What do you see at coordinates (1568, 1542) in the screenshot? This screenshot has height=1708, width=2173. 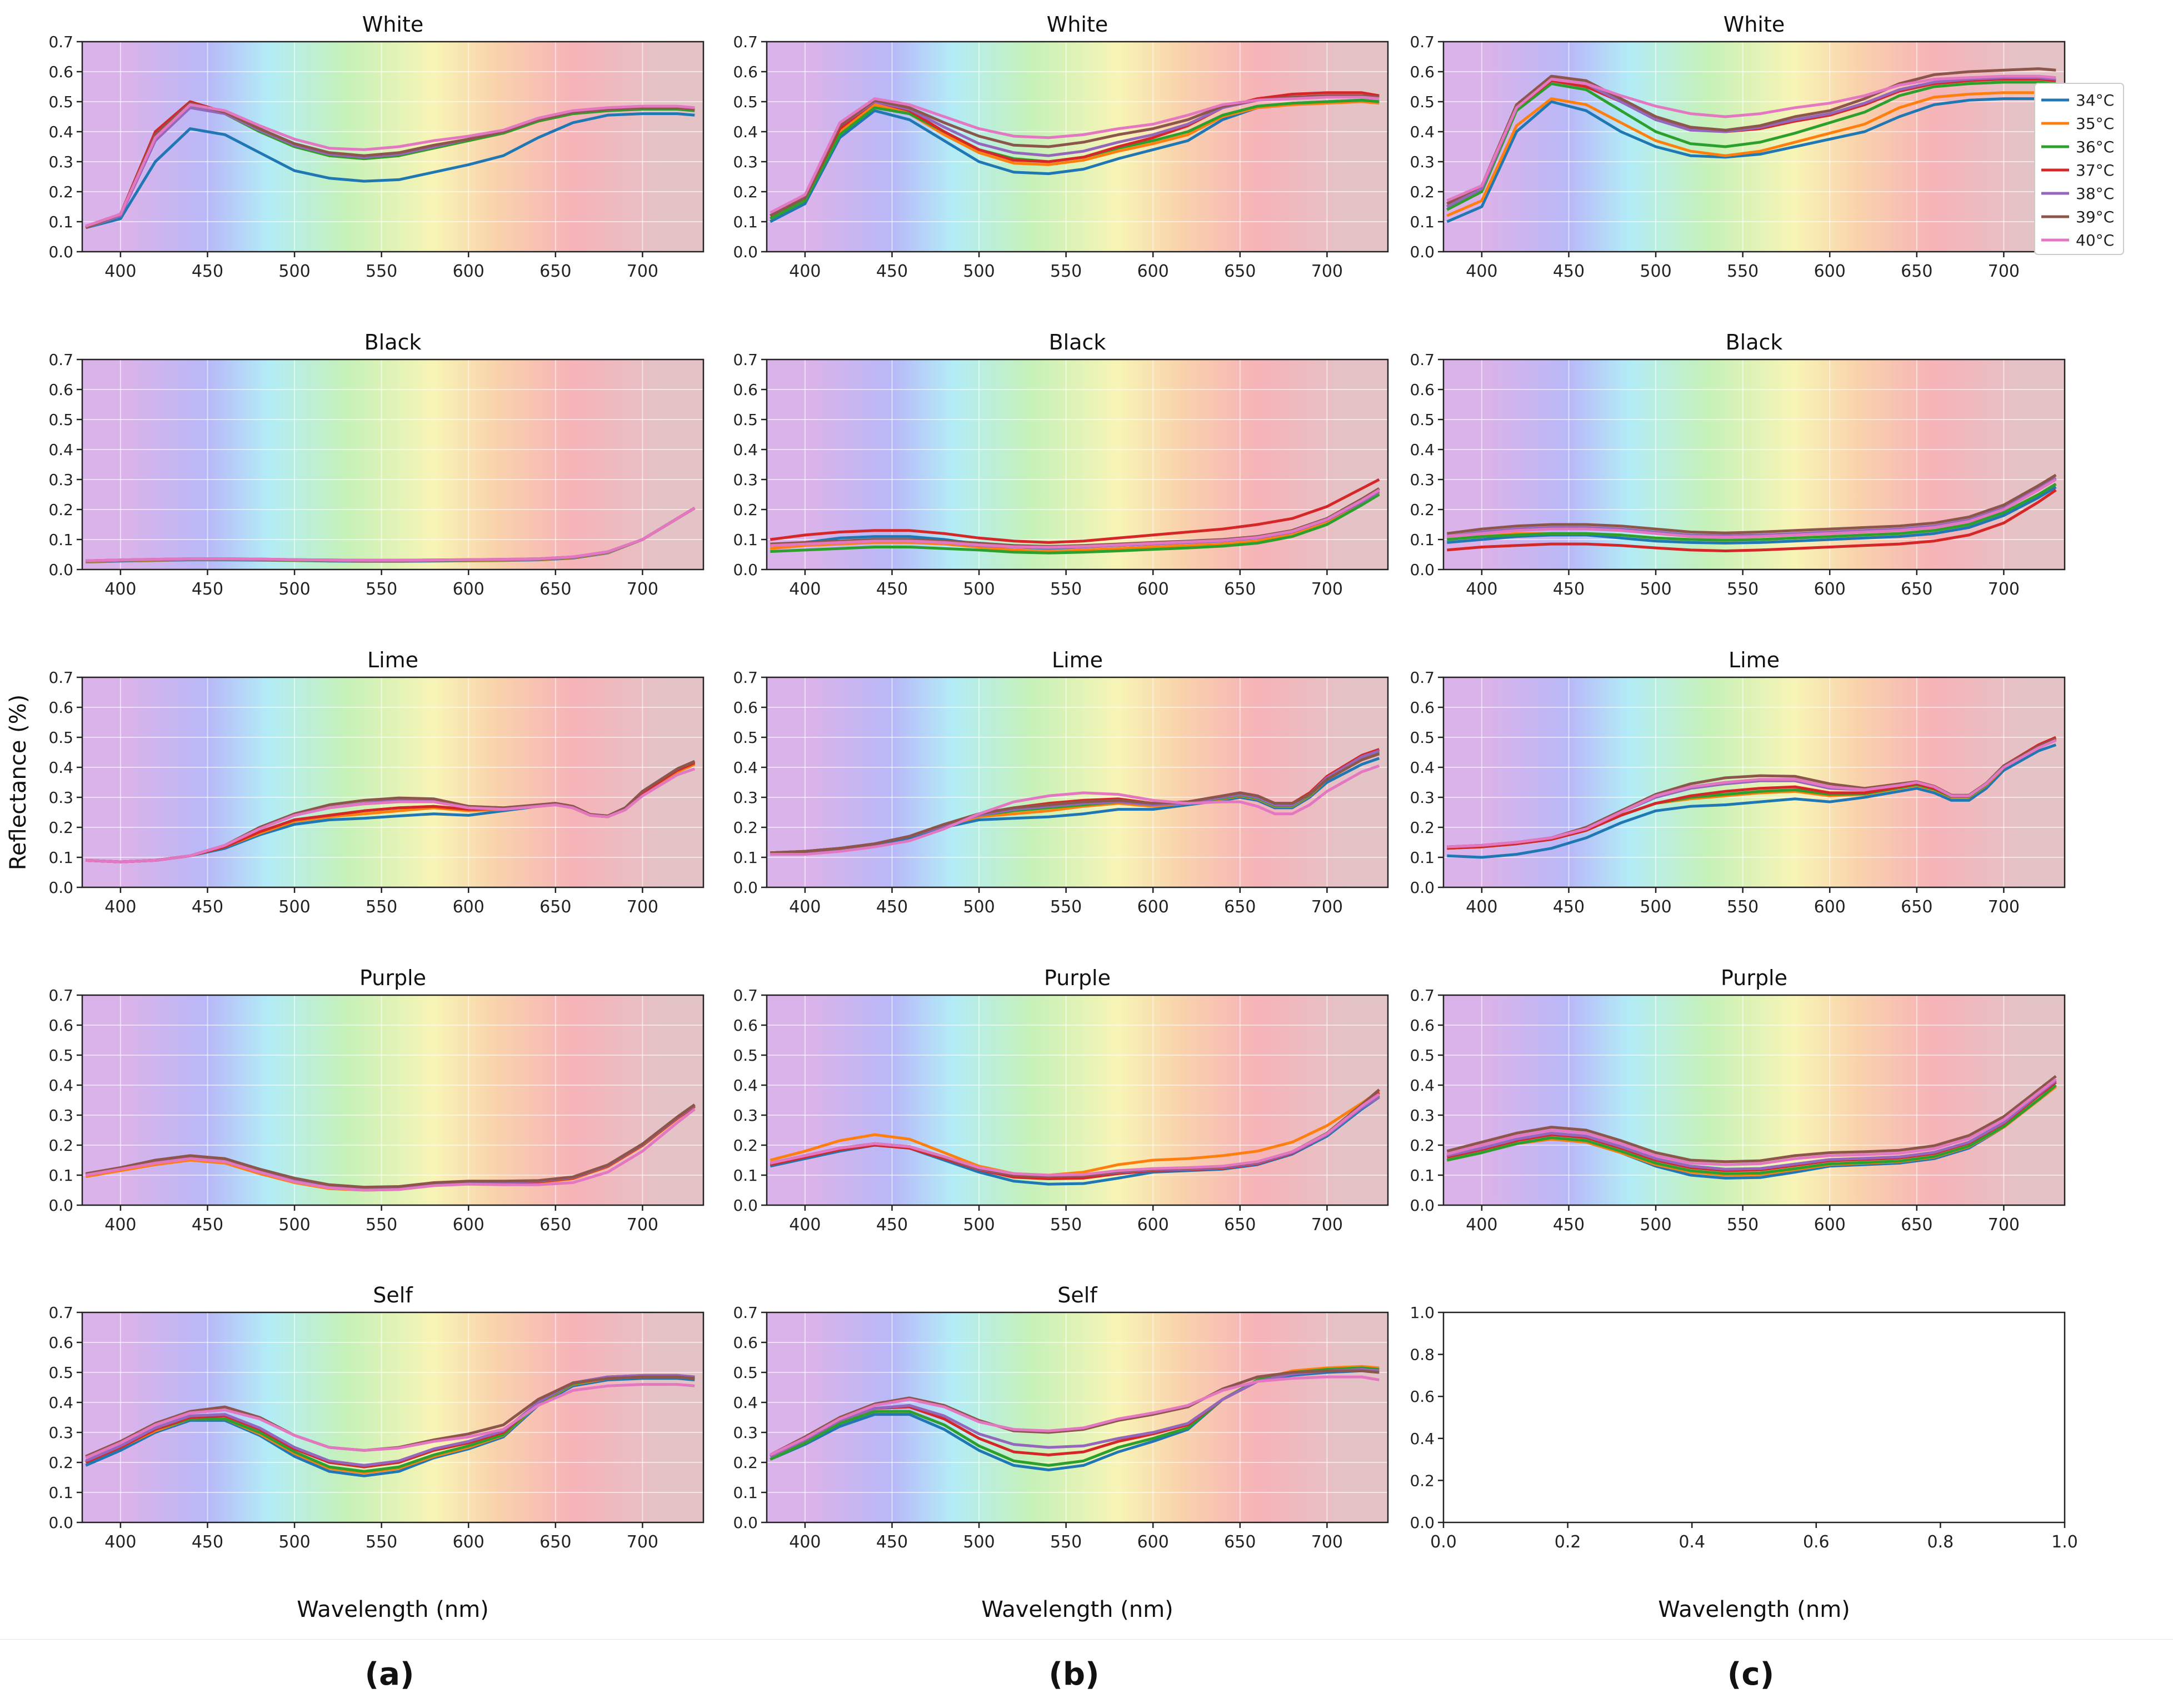 I see `x-tick-label: 0.2` at bounding box center [1568, 1542].